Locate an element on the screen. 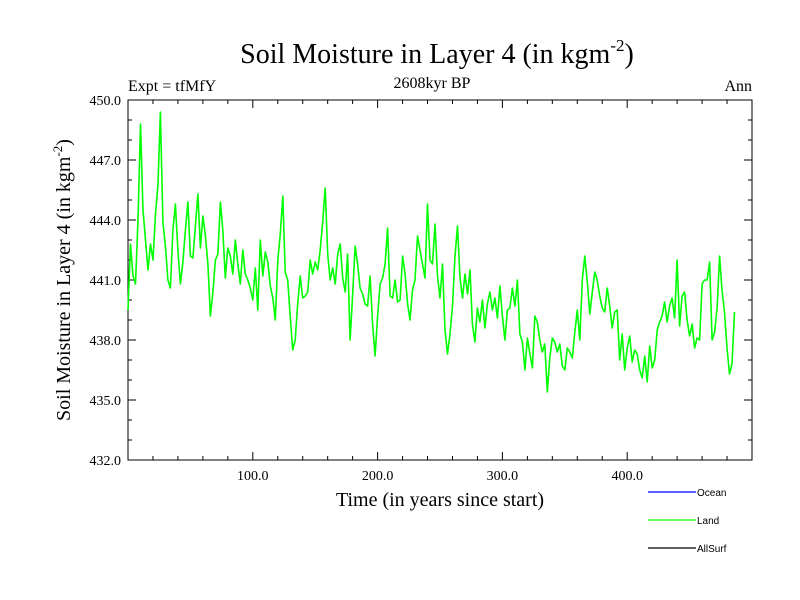 Image resolution: width=800 pixels, height=600 pixels. x-axis-label: Time (in years since start) is located at coordinates (440, 500).